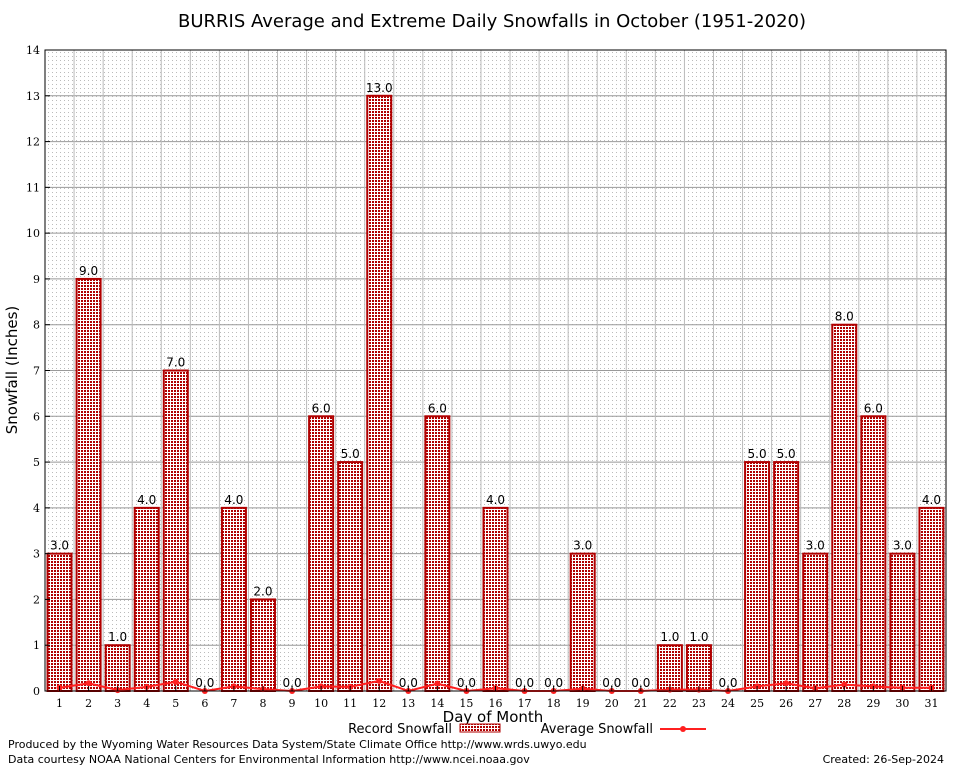  I want to click on x-tick-label: 4, so click(146, 703).